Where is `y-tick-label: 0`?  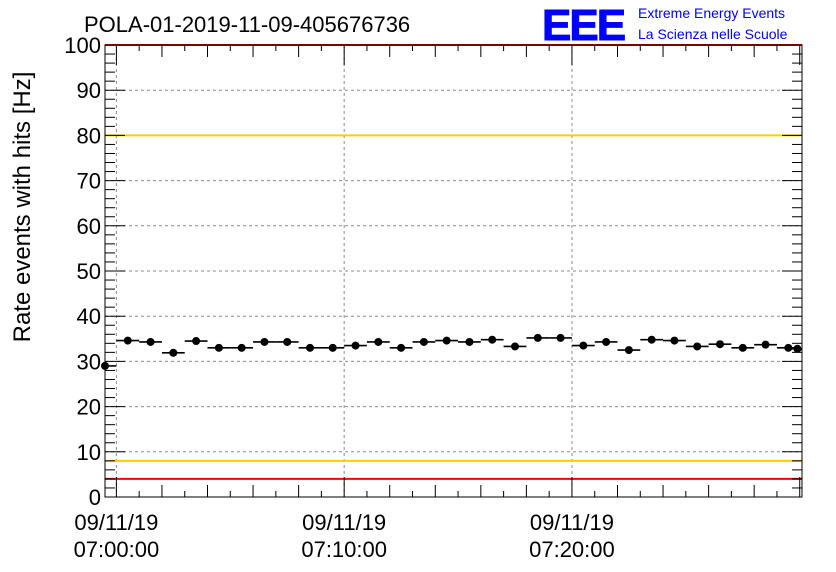 y-tick-label: 0 is located at coordinates (95, 497).